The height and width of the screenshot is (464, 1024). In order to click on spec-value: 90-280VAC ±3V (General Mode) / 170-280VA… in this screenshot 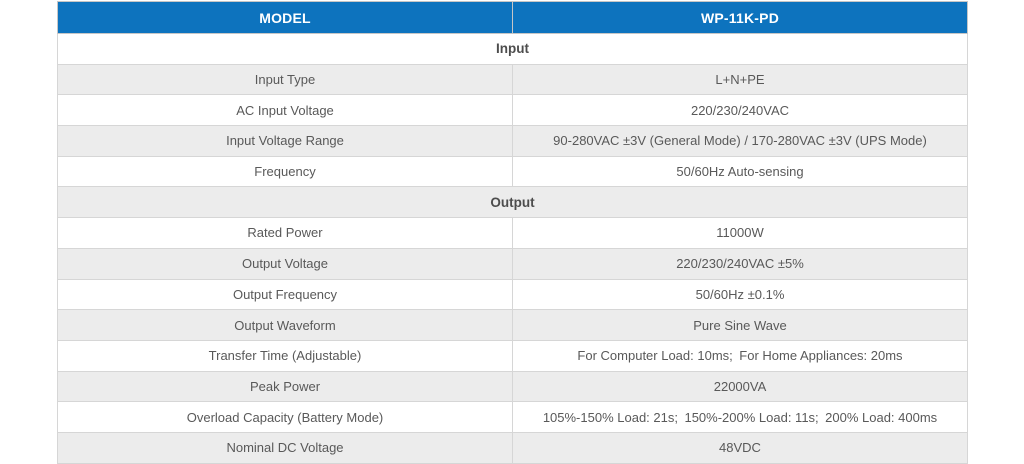, I will do `click(740, 141)`.